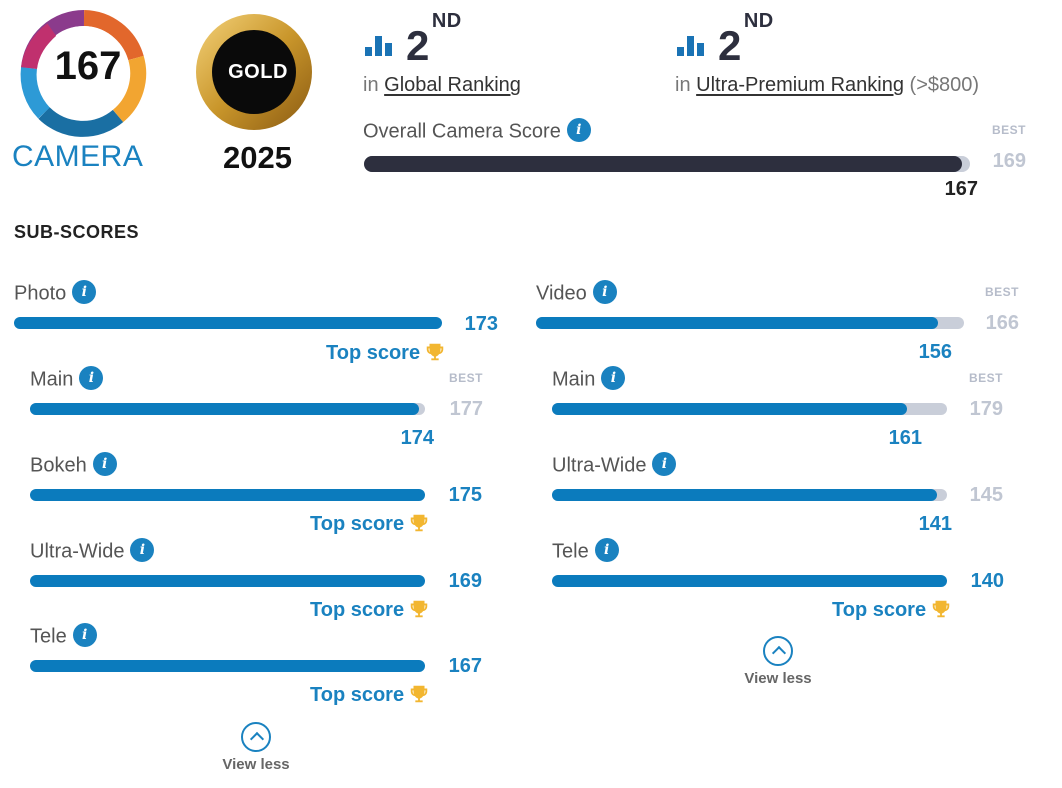 This screenshot has height=788, width=1062. What do you see at coordinates (386, 353) in the screenshot?
I see `photo-top-score: Top score` at bounding box center [386, 353].